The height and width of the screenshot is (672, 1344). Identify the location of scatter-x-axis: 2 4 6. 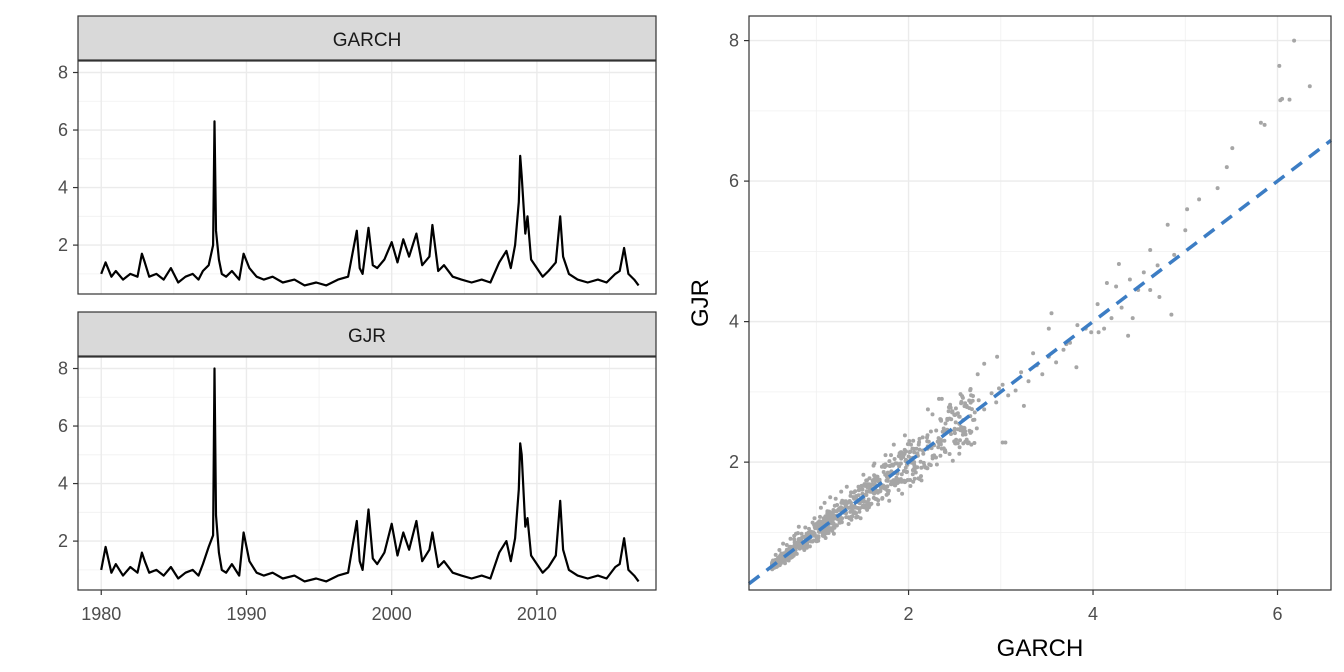
(1093, 607).